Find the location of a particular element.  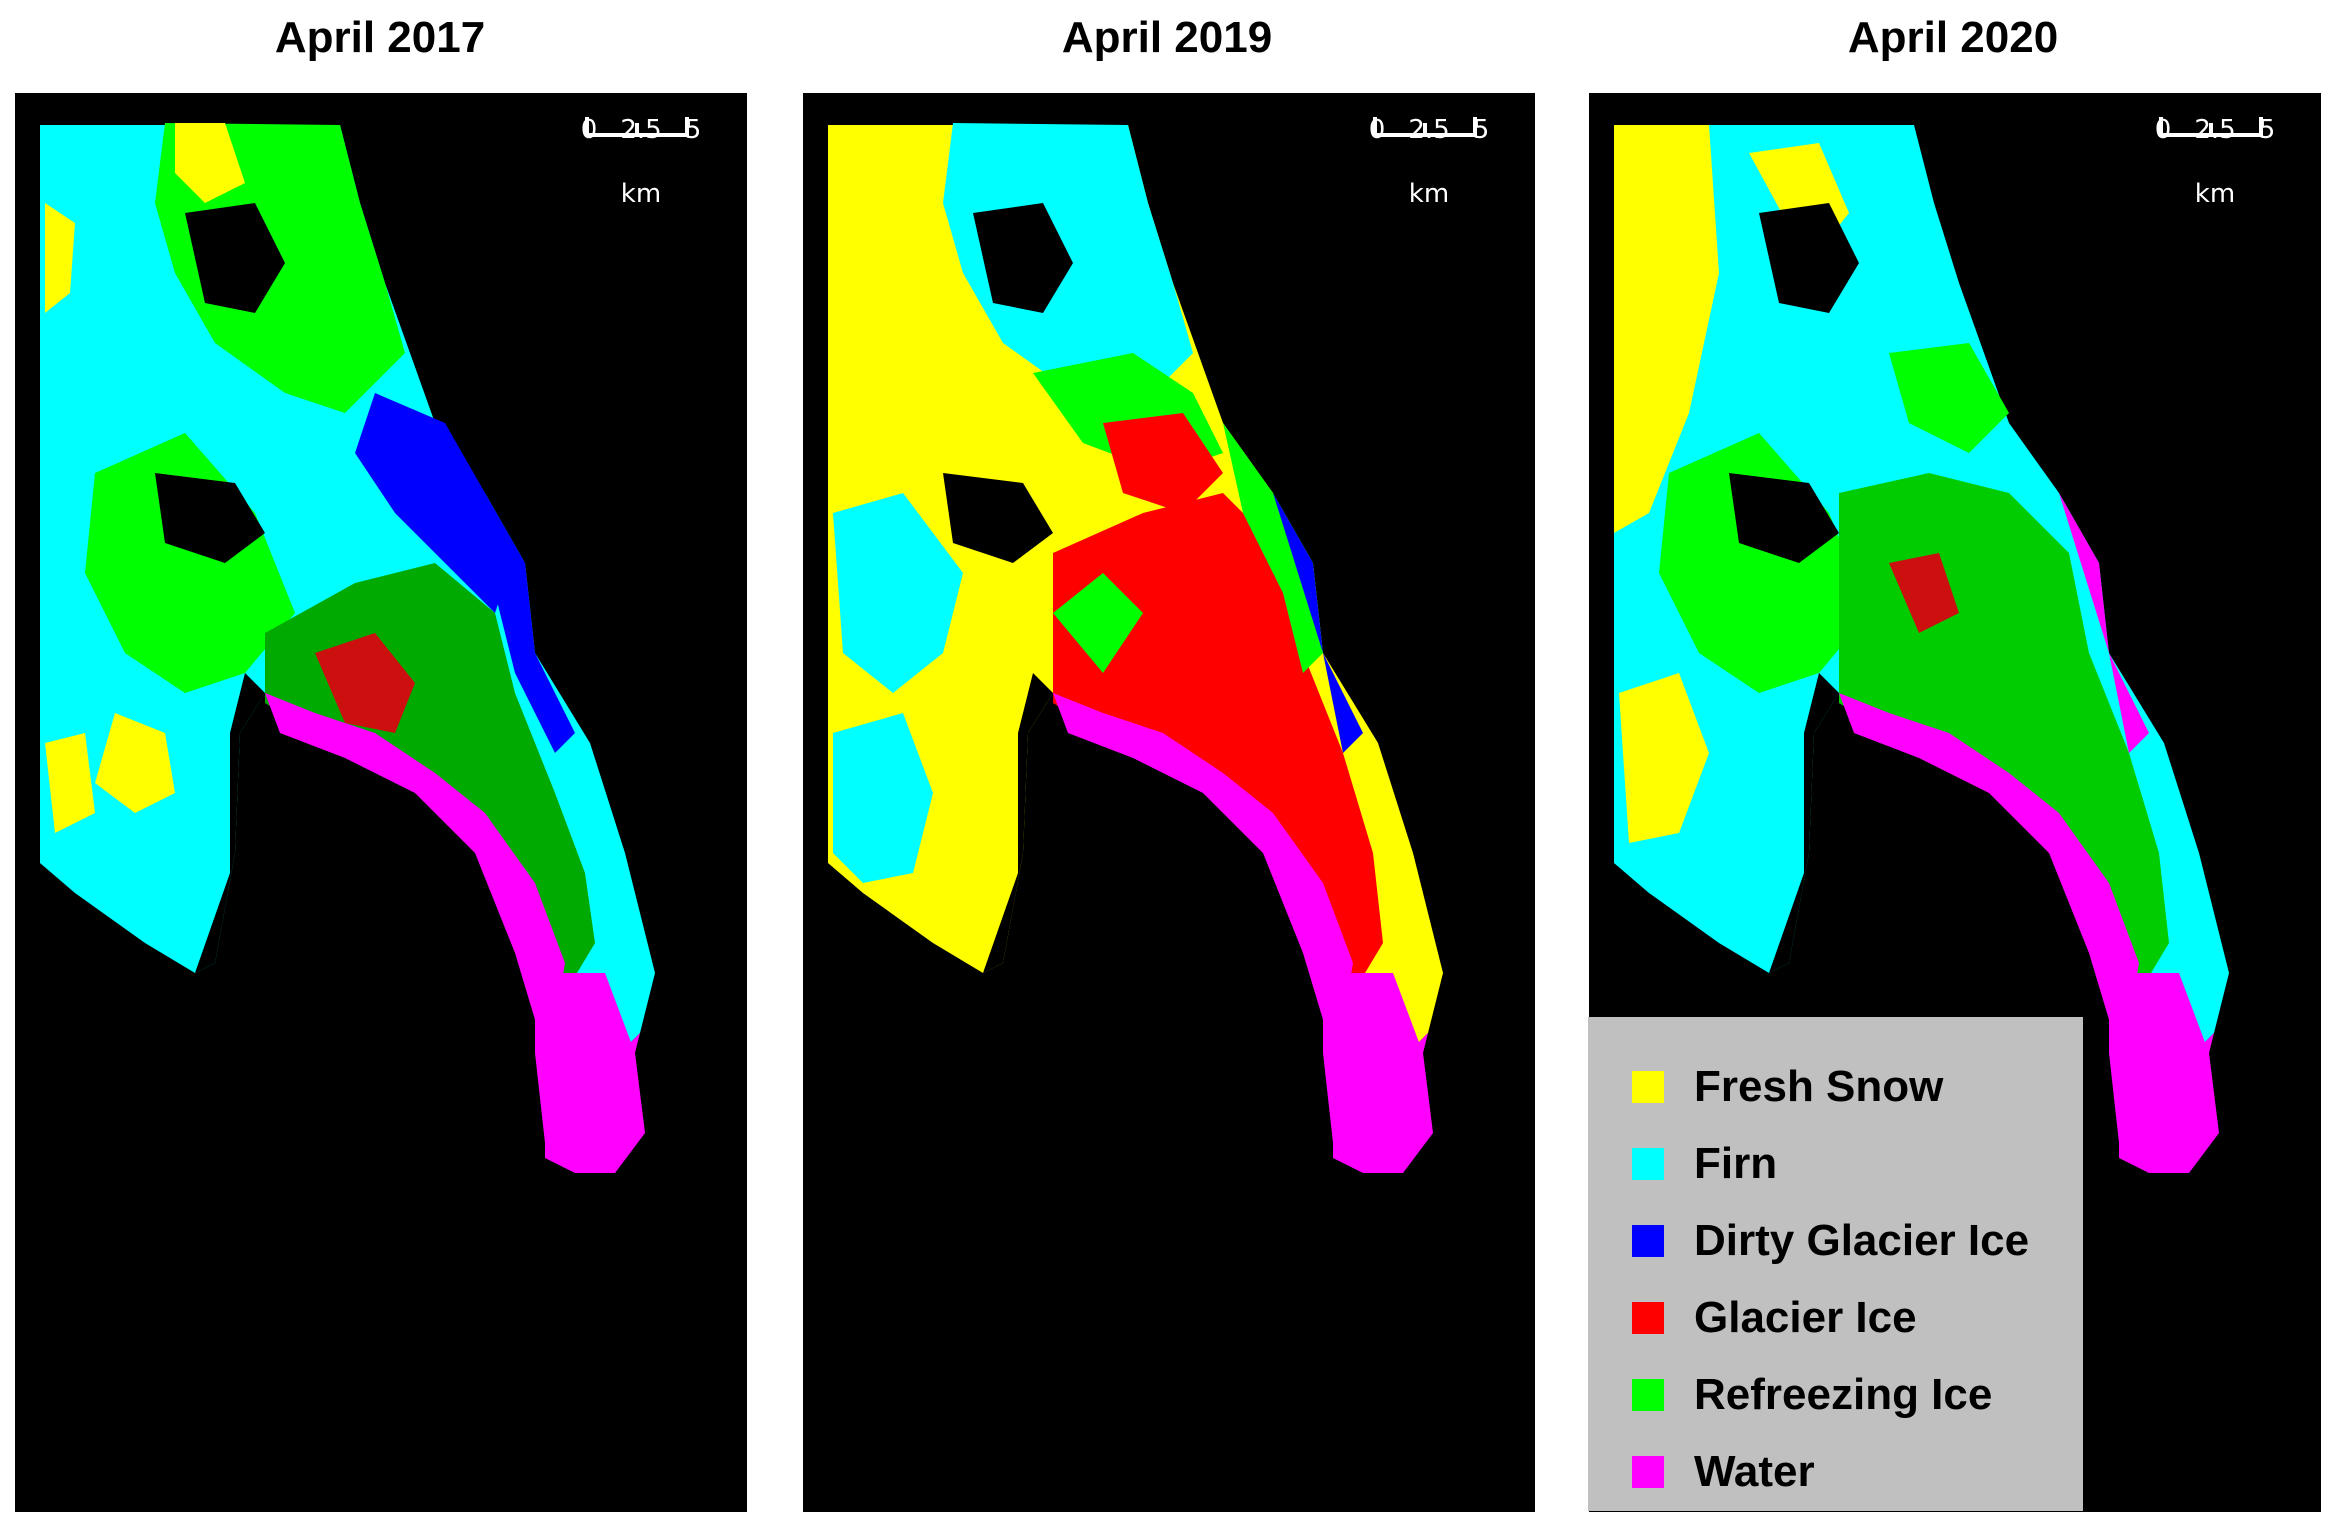

legend-label: Water is located at coordinates (1754, 1471).